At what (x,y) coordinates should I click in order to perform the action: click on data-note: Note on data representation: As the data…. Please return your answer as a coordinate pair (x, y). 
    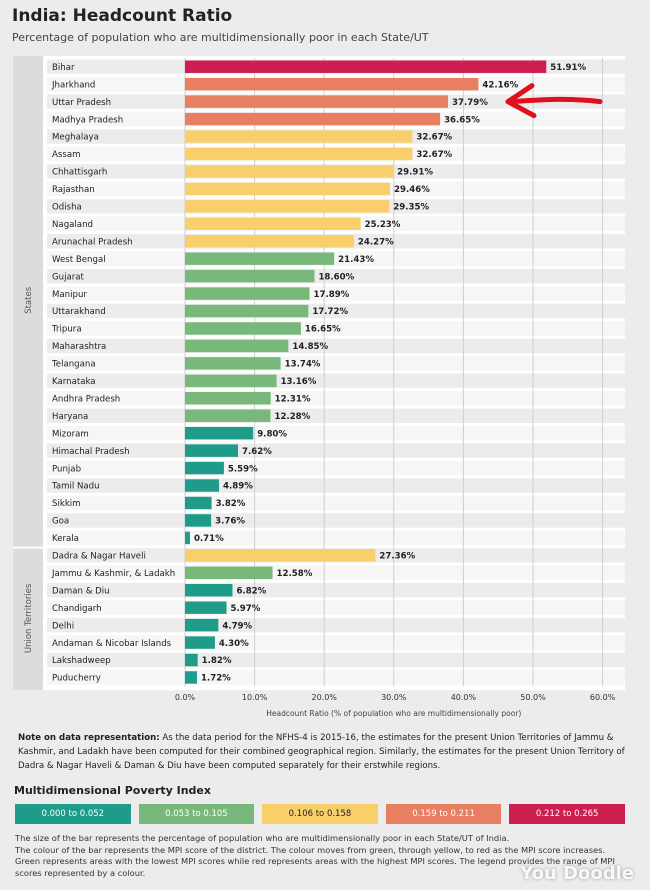
    Looking at the image, I should click on (323, 752).